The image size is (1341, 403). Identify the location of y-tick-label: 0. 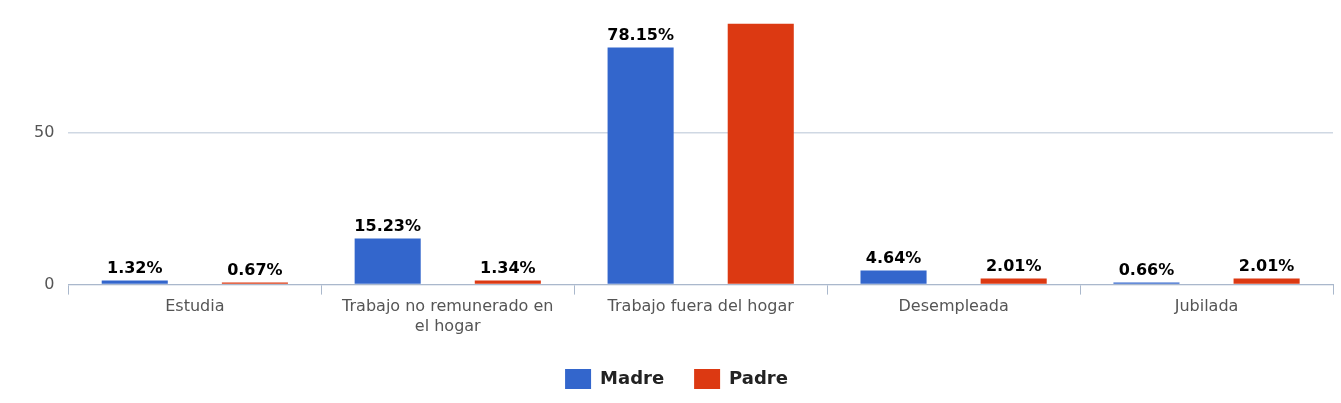
(49, 283).